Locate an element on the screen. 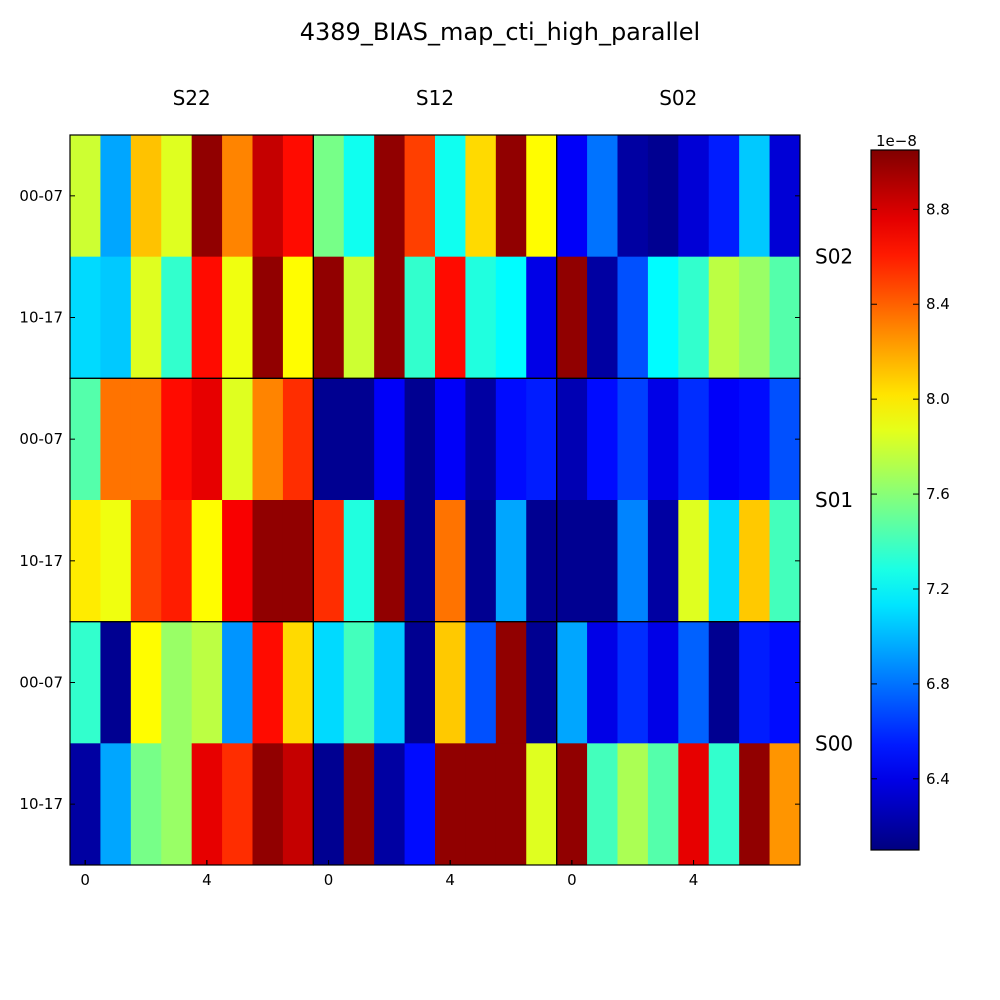 Image resolution: width=1000 pixels, height=1000 pixels. chart-title: 4389_BIAS_map_cti_high_parallel is located at coordinates (500, 32).